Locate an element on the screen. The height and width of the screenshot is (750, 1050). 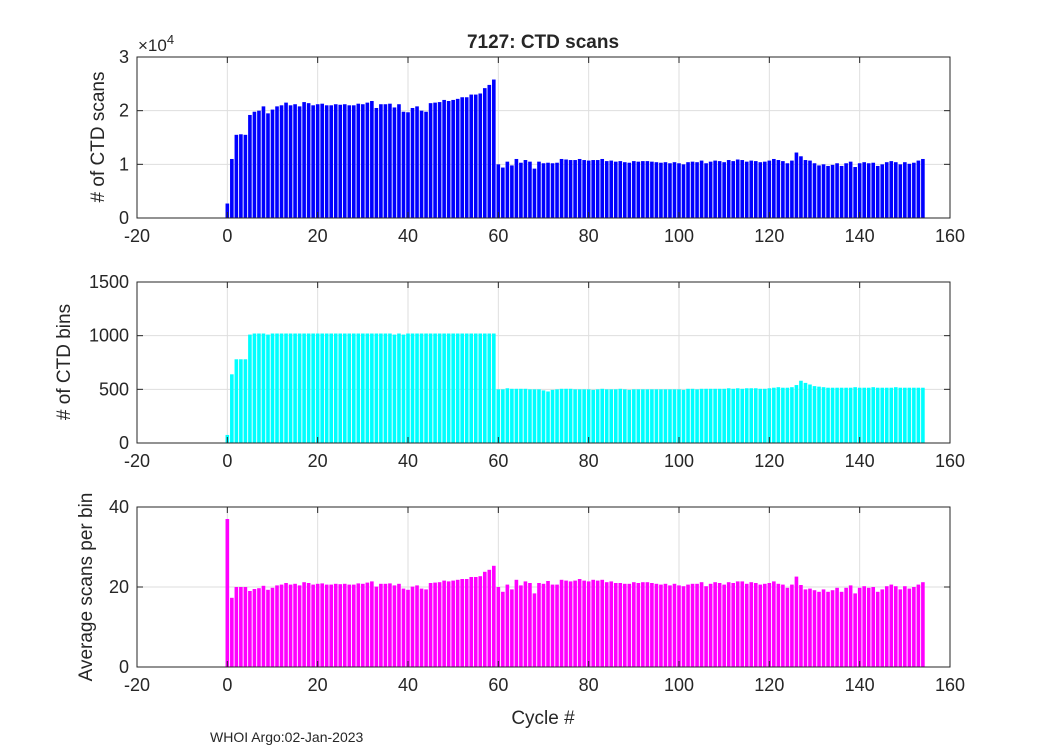
x-tick-label: 120 is located at coordinates (769, 461).